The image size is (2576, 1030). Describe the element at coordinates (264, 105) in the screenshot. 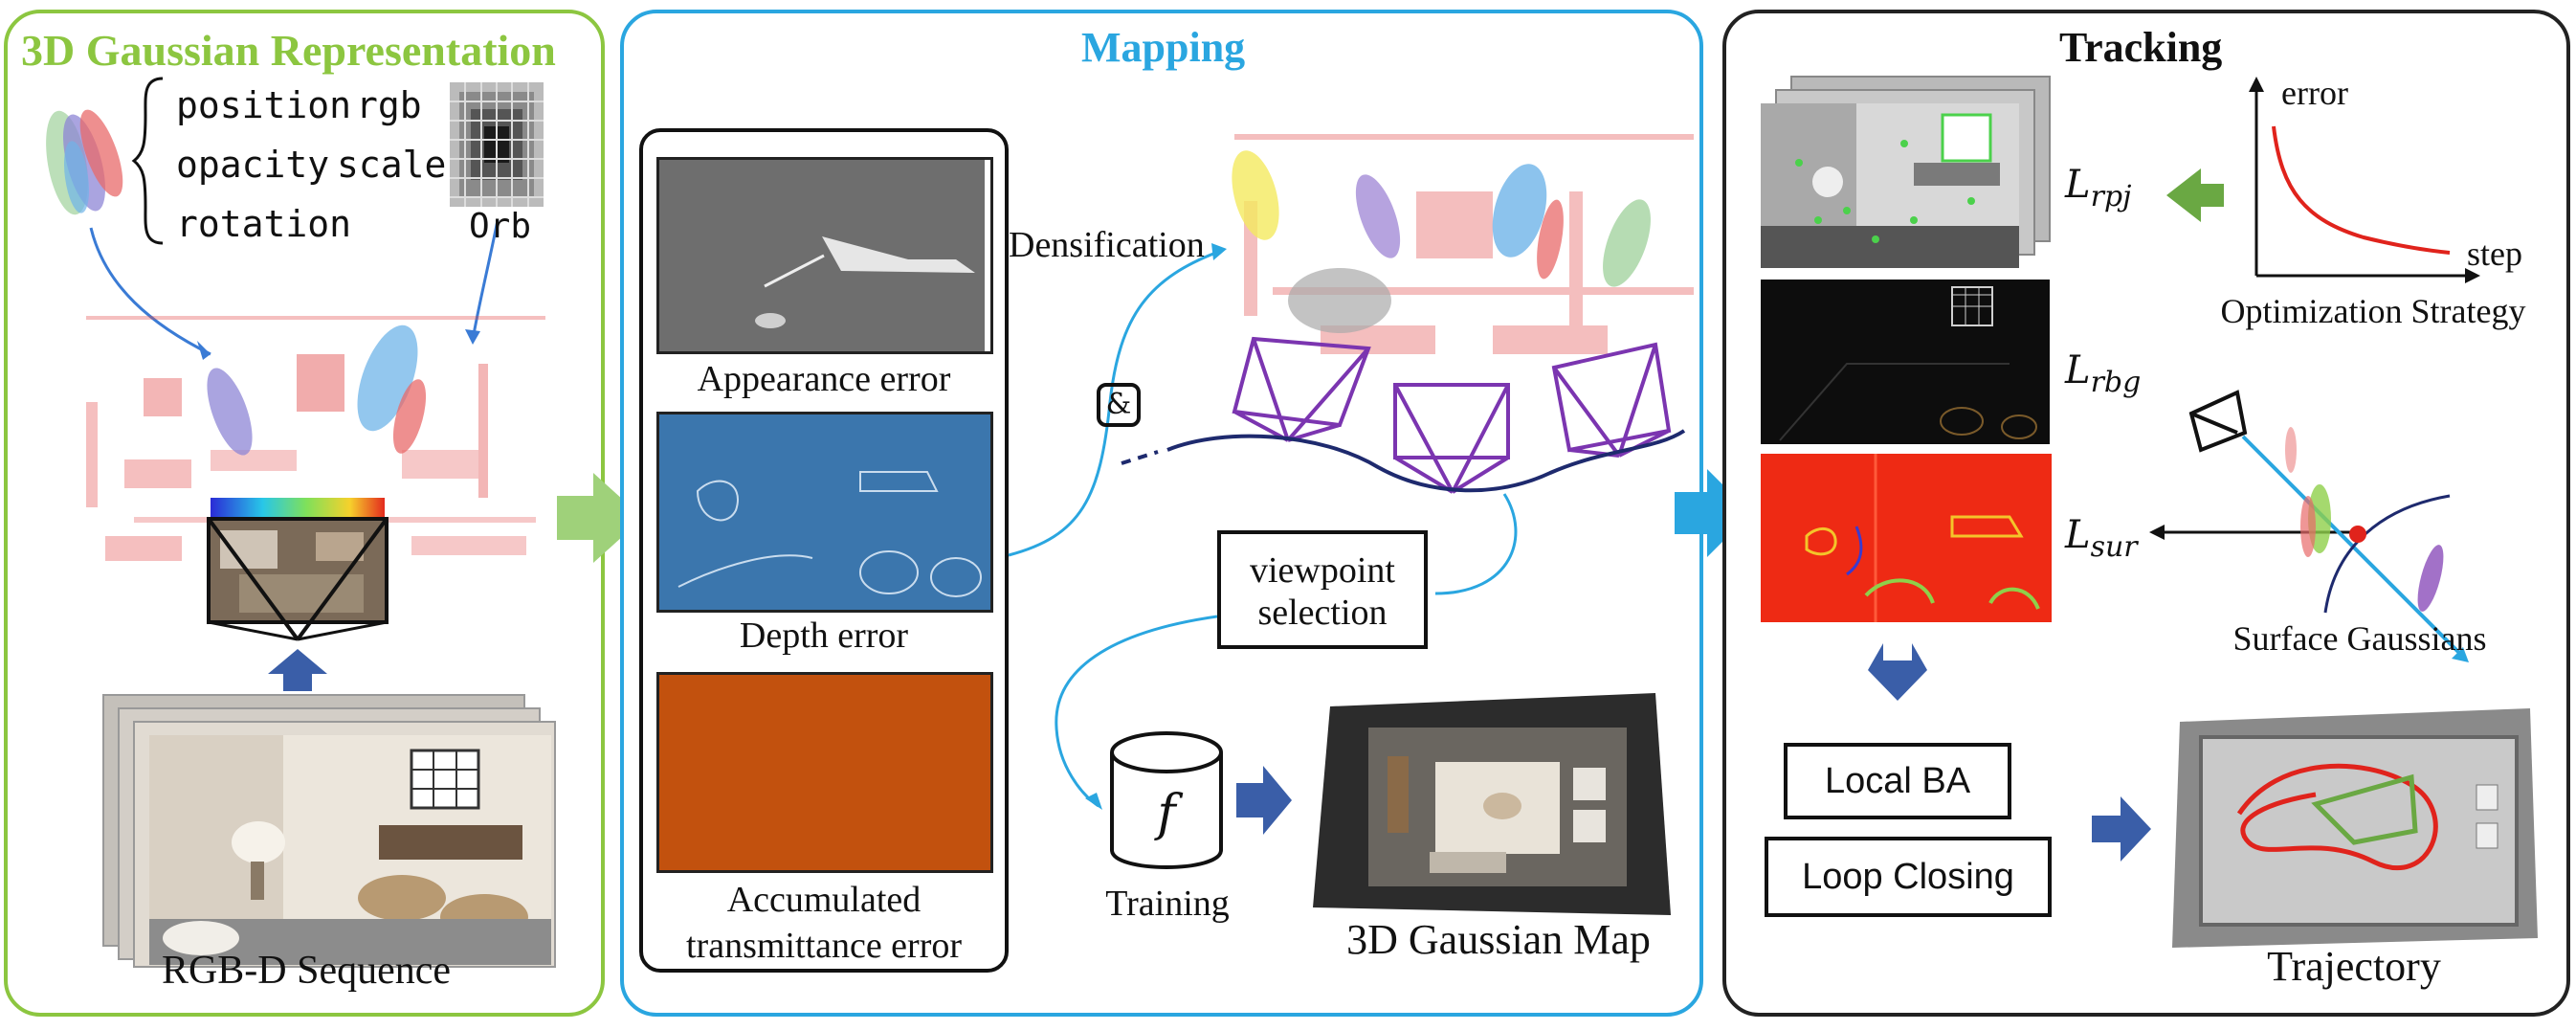

I see `attr-position: position` at that location.